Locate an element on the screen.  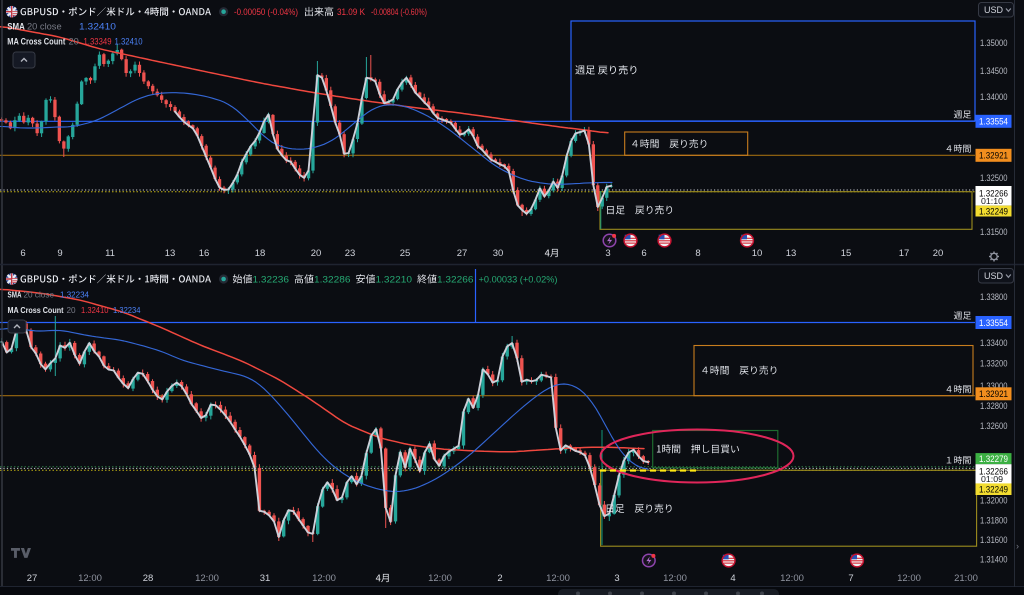
svg-text: 1.31600 is located at coordinates (994, 540).